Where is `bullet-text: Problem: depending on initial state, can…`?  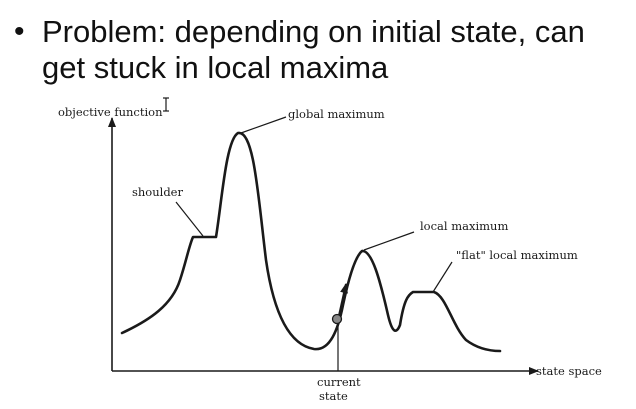 bullet-text: Problem: depending on initial state, can… is located at coordinates (313, 49).